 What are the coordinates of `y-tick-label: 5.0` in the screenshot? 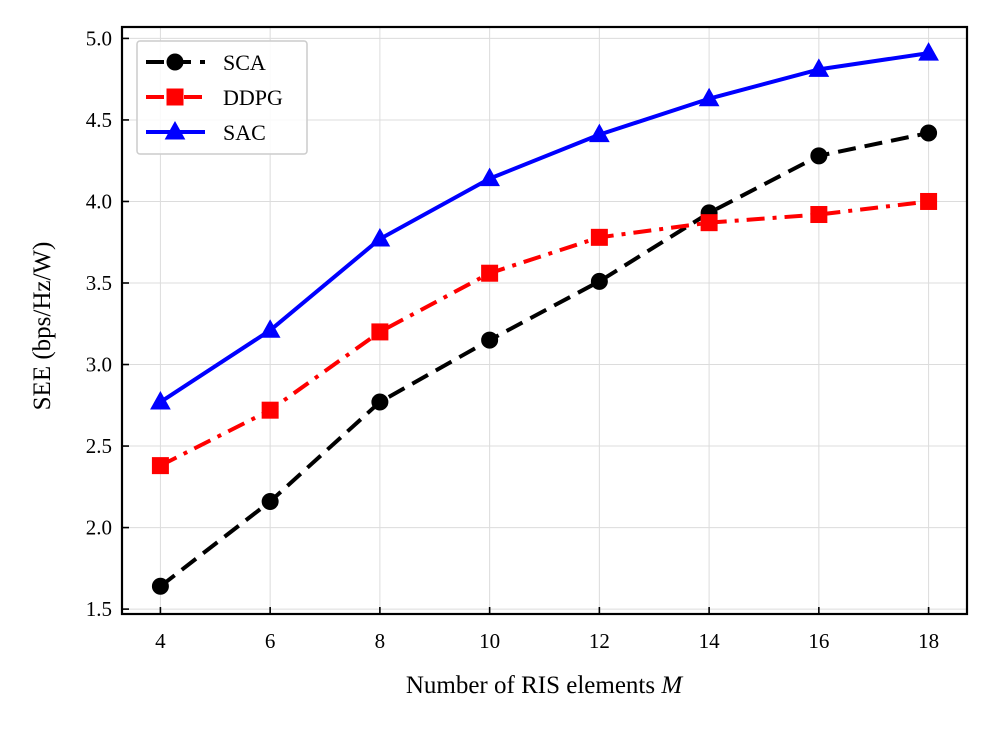 It's located at (99, 38).